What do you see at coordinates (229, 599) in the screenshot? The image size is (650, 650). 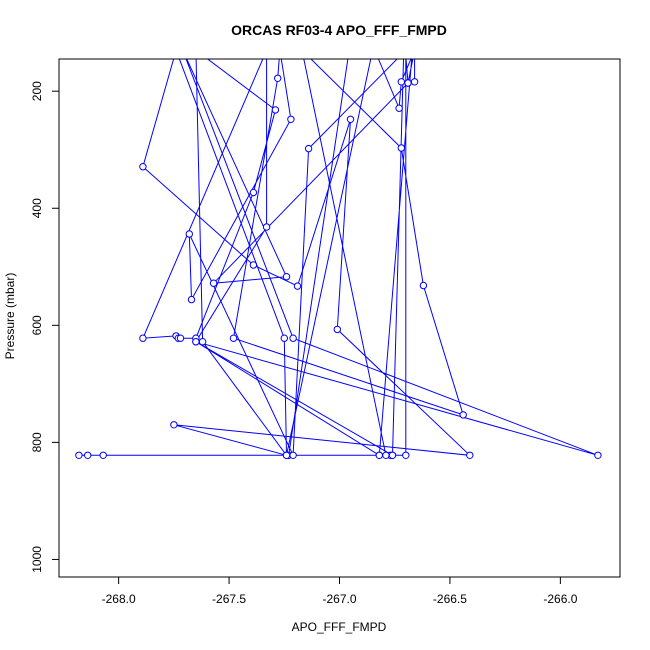 I see `x-tick-label: -267.5` at bounding box center [229, 599].